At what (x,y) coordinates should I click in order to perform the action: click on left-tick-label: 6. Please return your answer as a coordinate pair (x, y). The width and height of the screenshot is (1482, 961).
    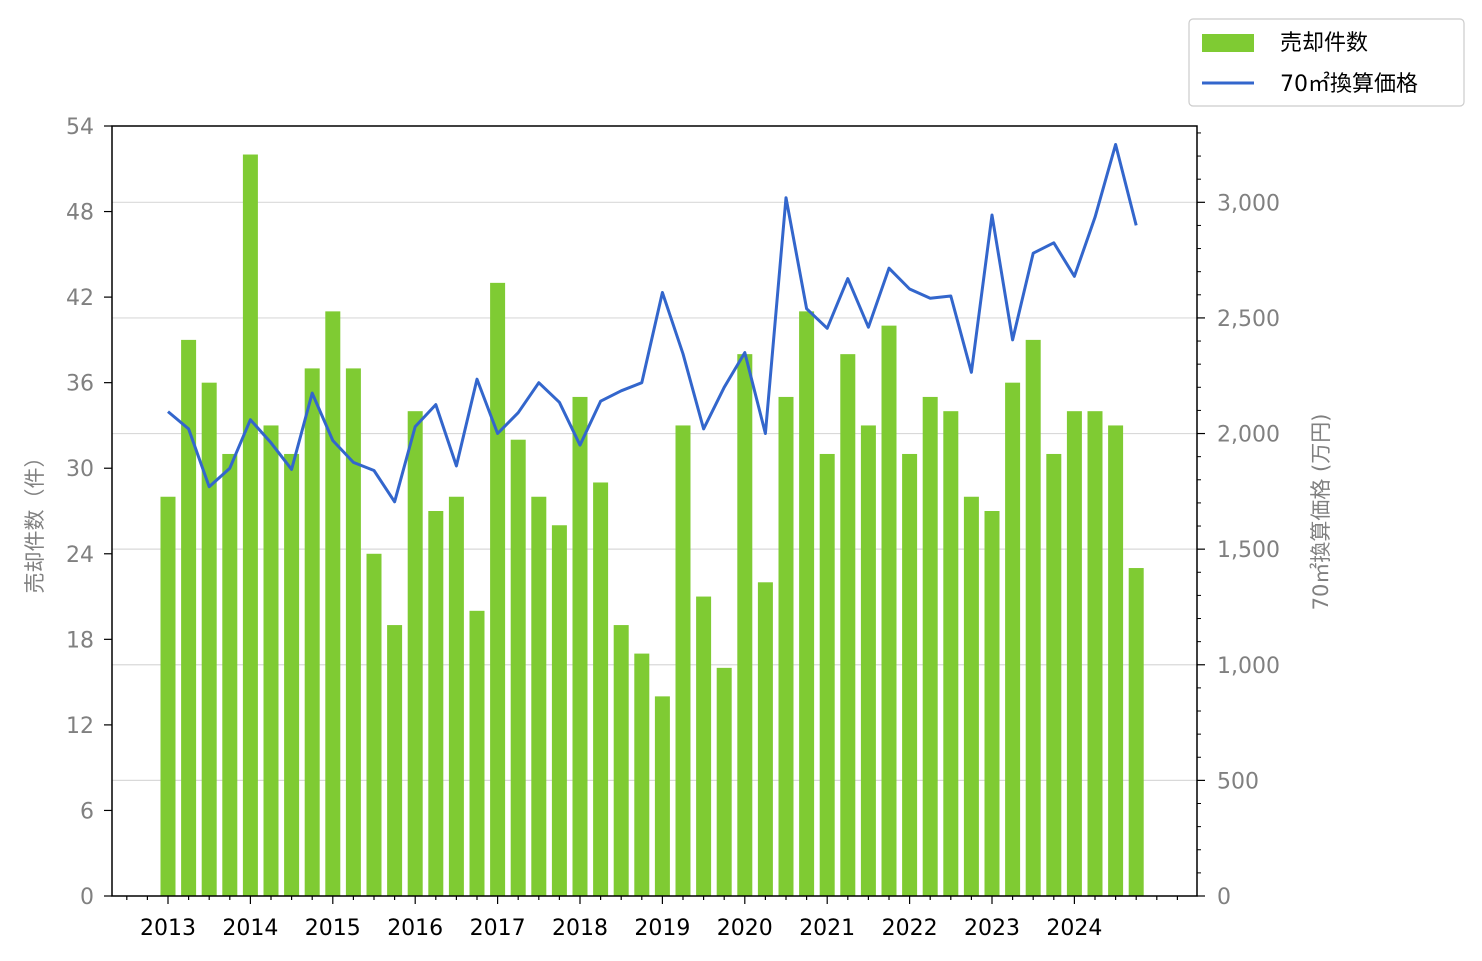
    Looking at the image, I should click on (87, 811).